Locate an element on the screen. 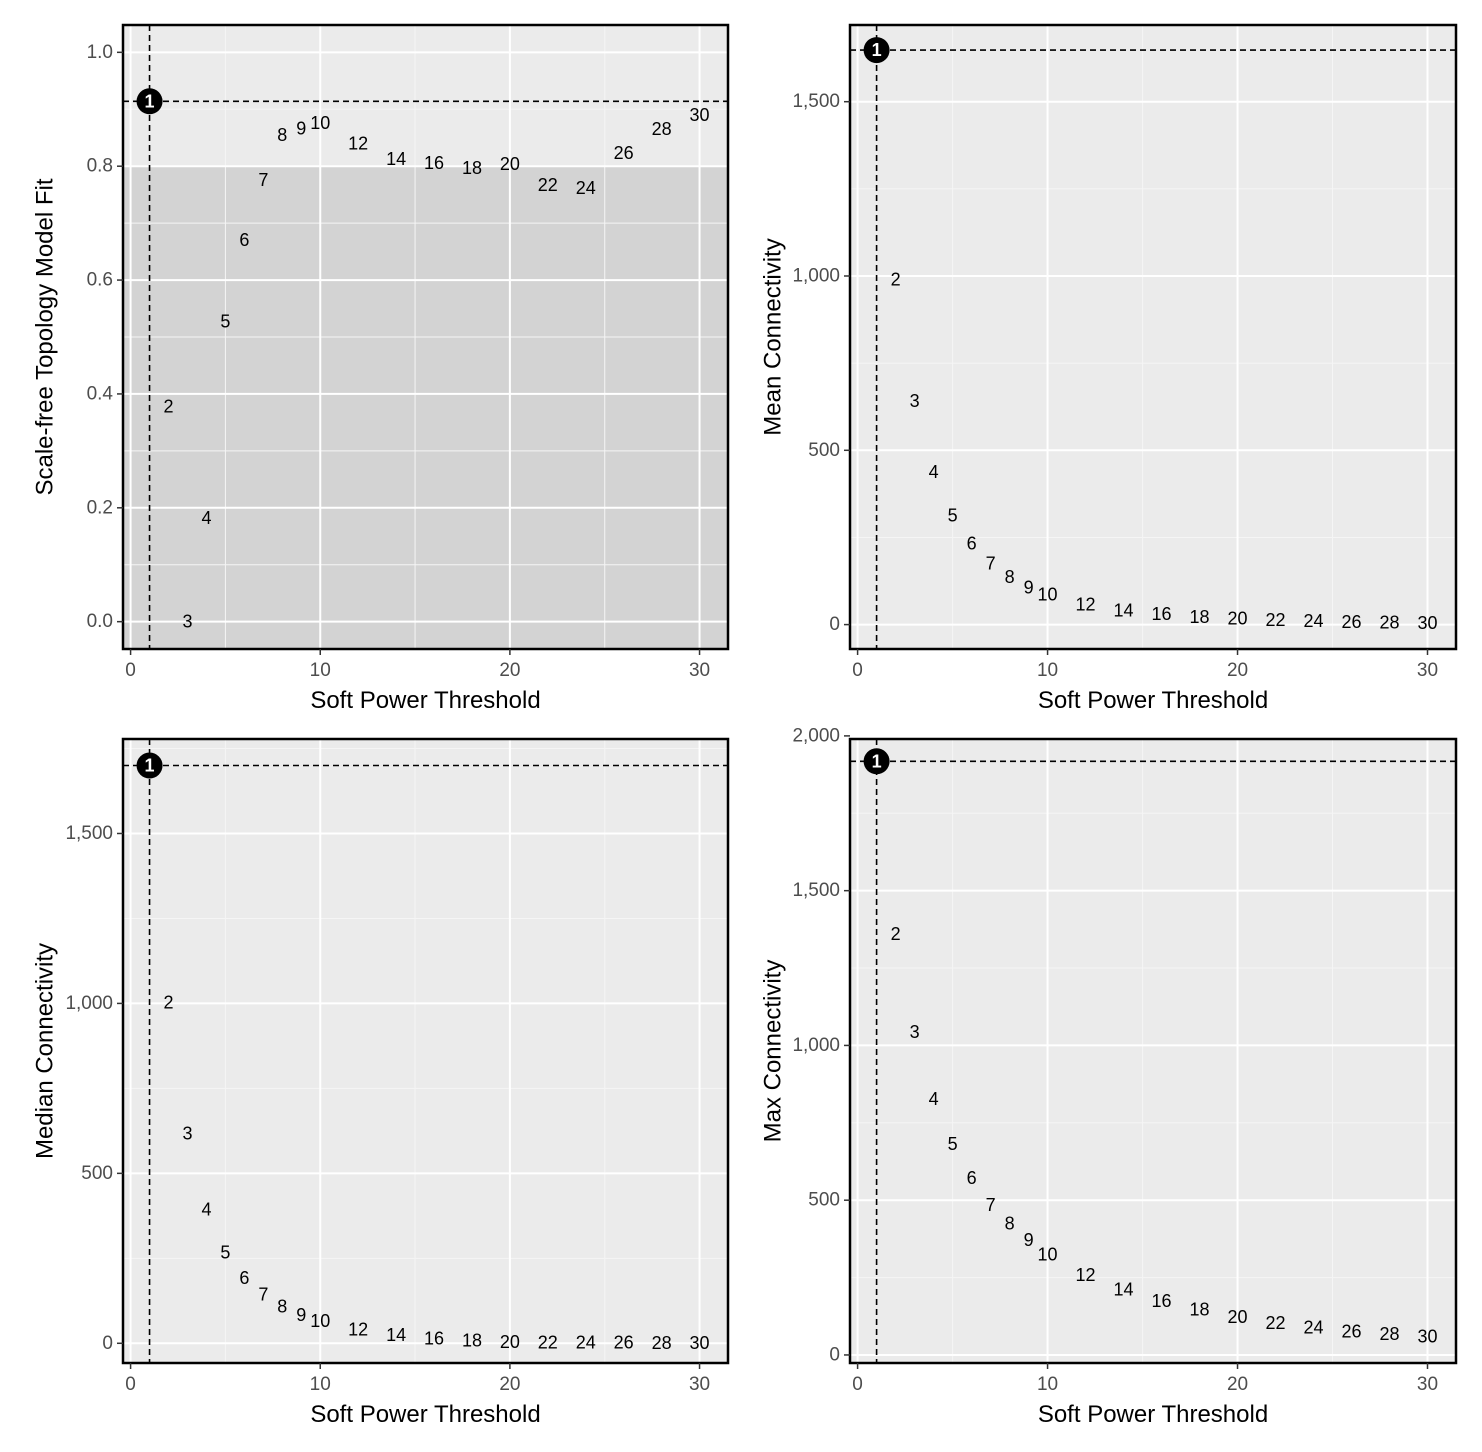 This screenshot has height=1452, width=1482. y-axis-title: Mean Connectivity is located at coordinates (773, 336).